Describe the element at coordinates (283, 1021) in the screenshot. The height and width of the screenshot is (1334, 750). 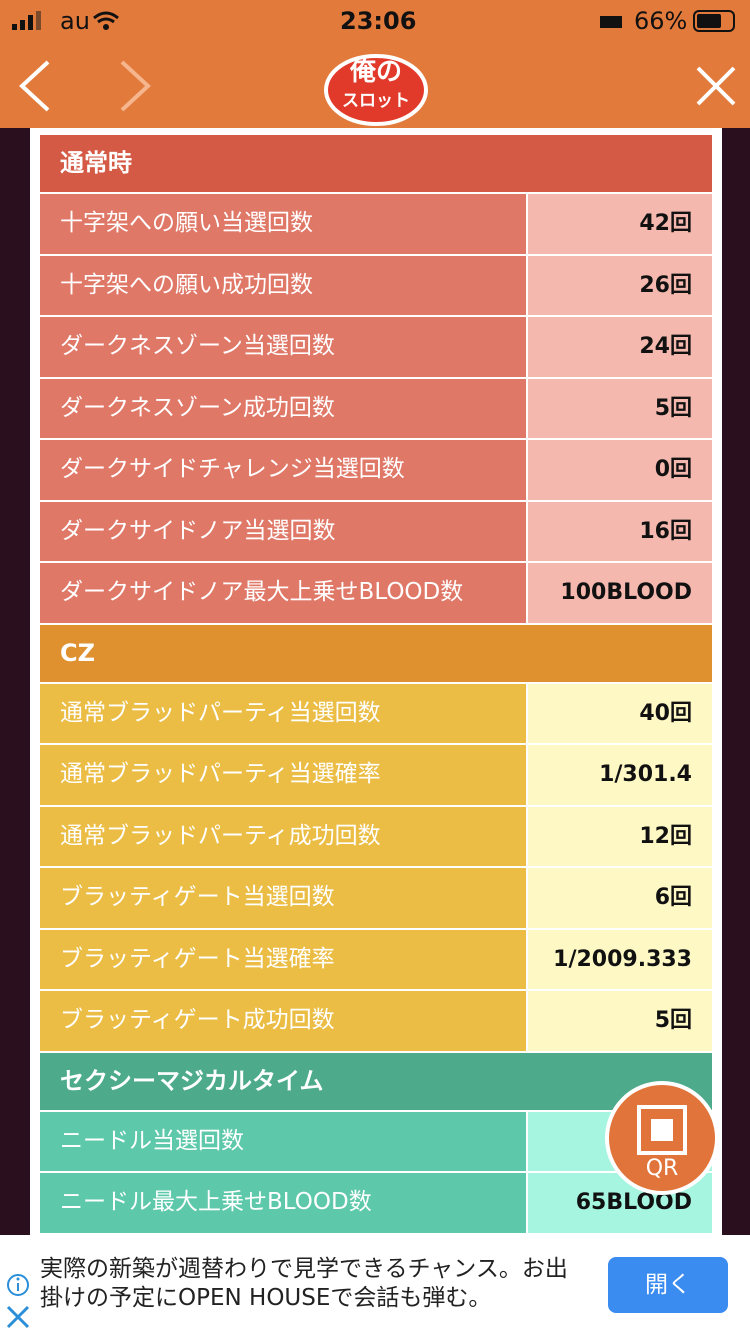
I see `stat-label: ブラッティゲート成功回数` at that location.